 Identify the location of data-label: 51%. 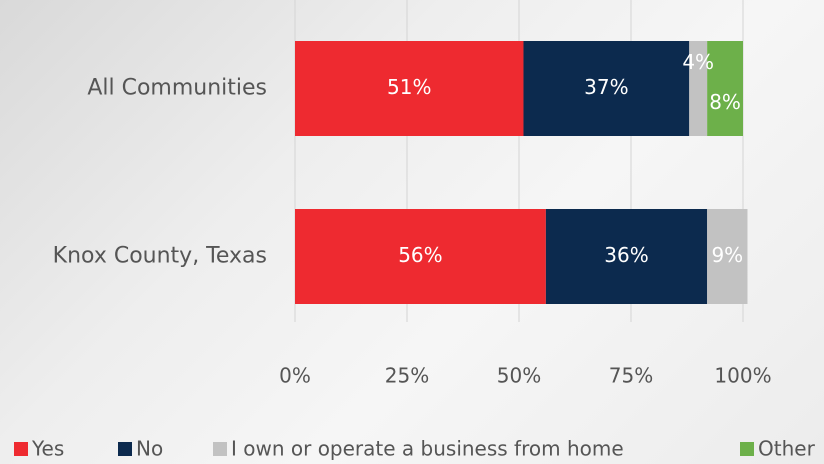
(409, 87).